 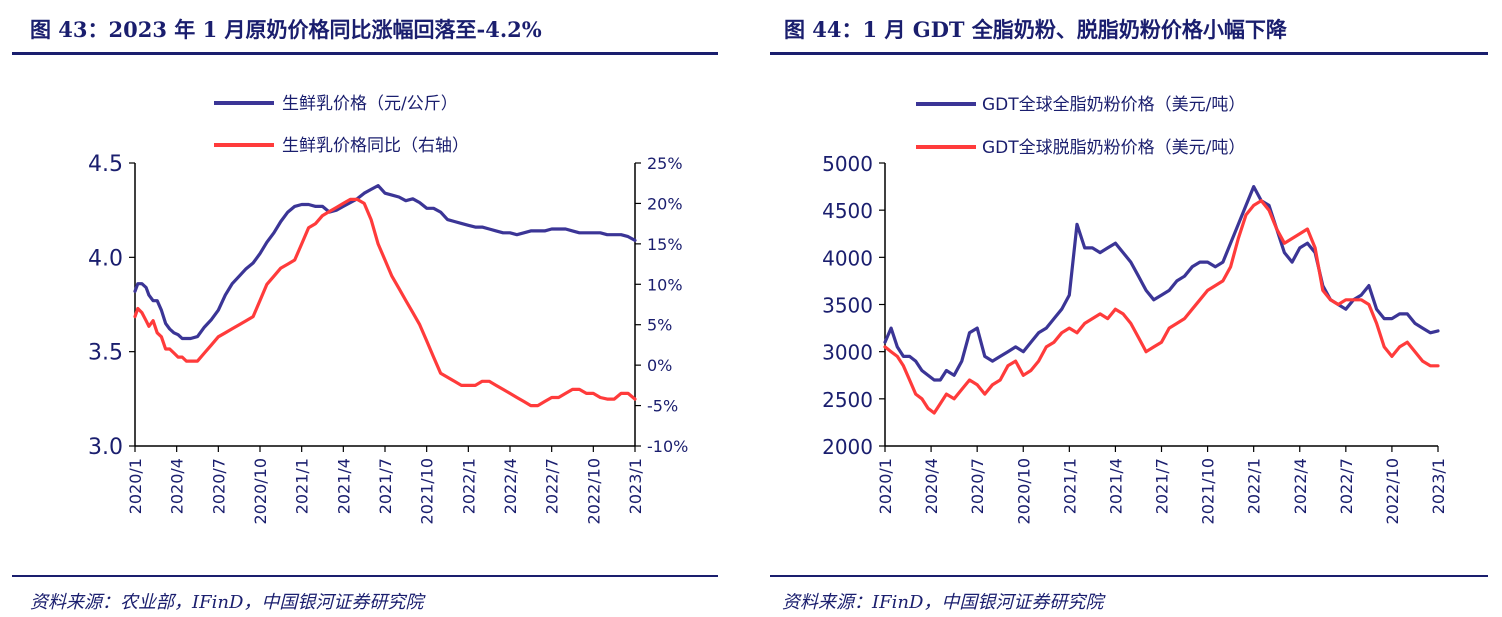 I want to click on left-x-tick-label: 2021/1, so click(x=302, y=486).